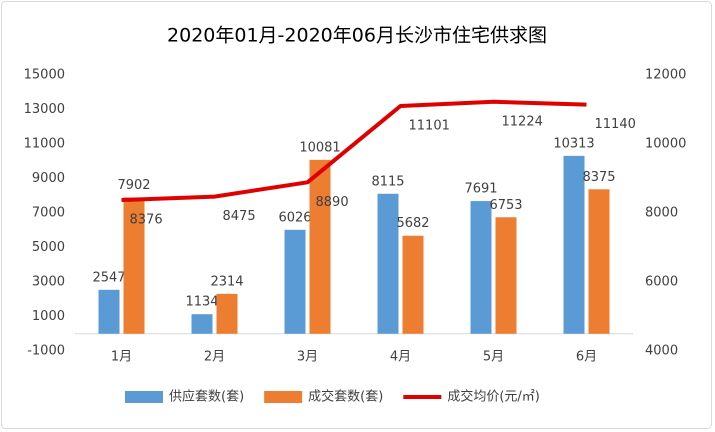  Describe the element at coordinates (493, 357) in the screenshot. I see `x-tick-label: 5月` at that location.